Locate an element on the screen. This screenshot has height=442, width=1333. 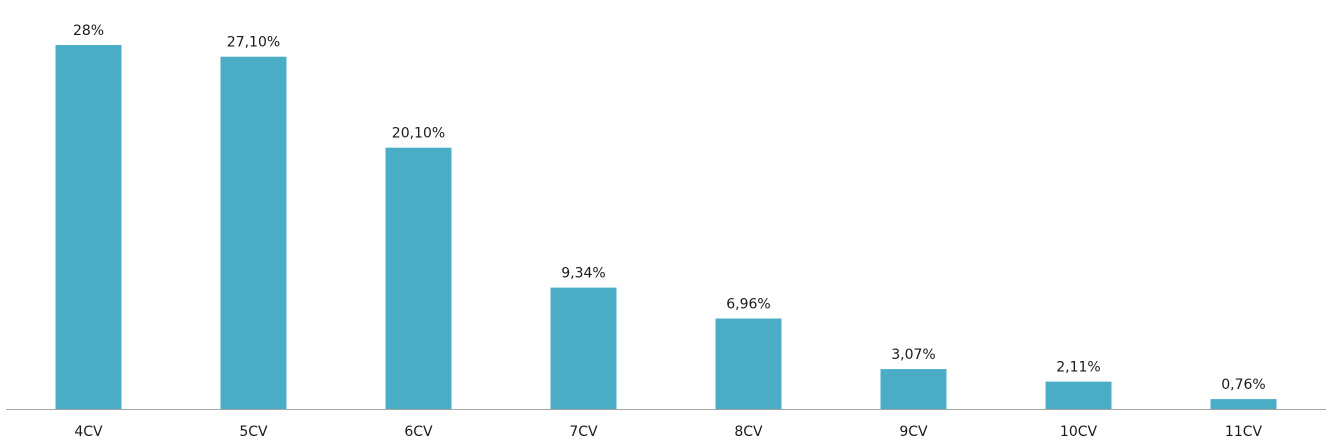
data-label-6CV: 20,10% is located at coordinates (418, 134).